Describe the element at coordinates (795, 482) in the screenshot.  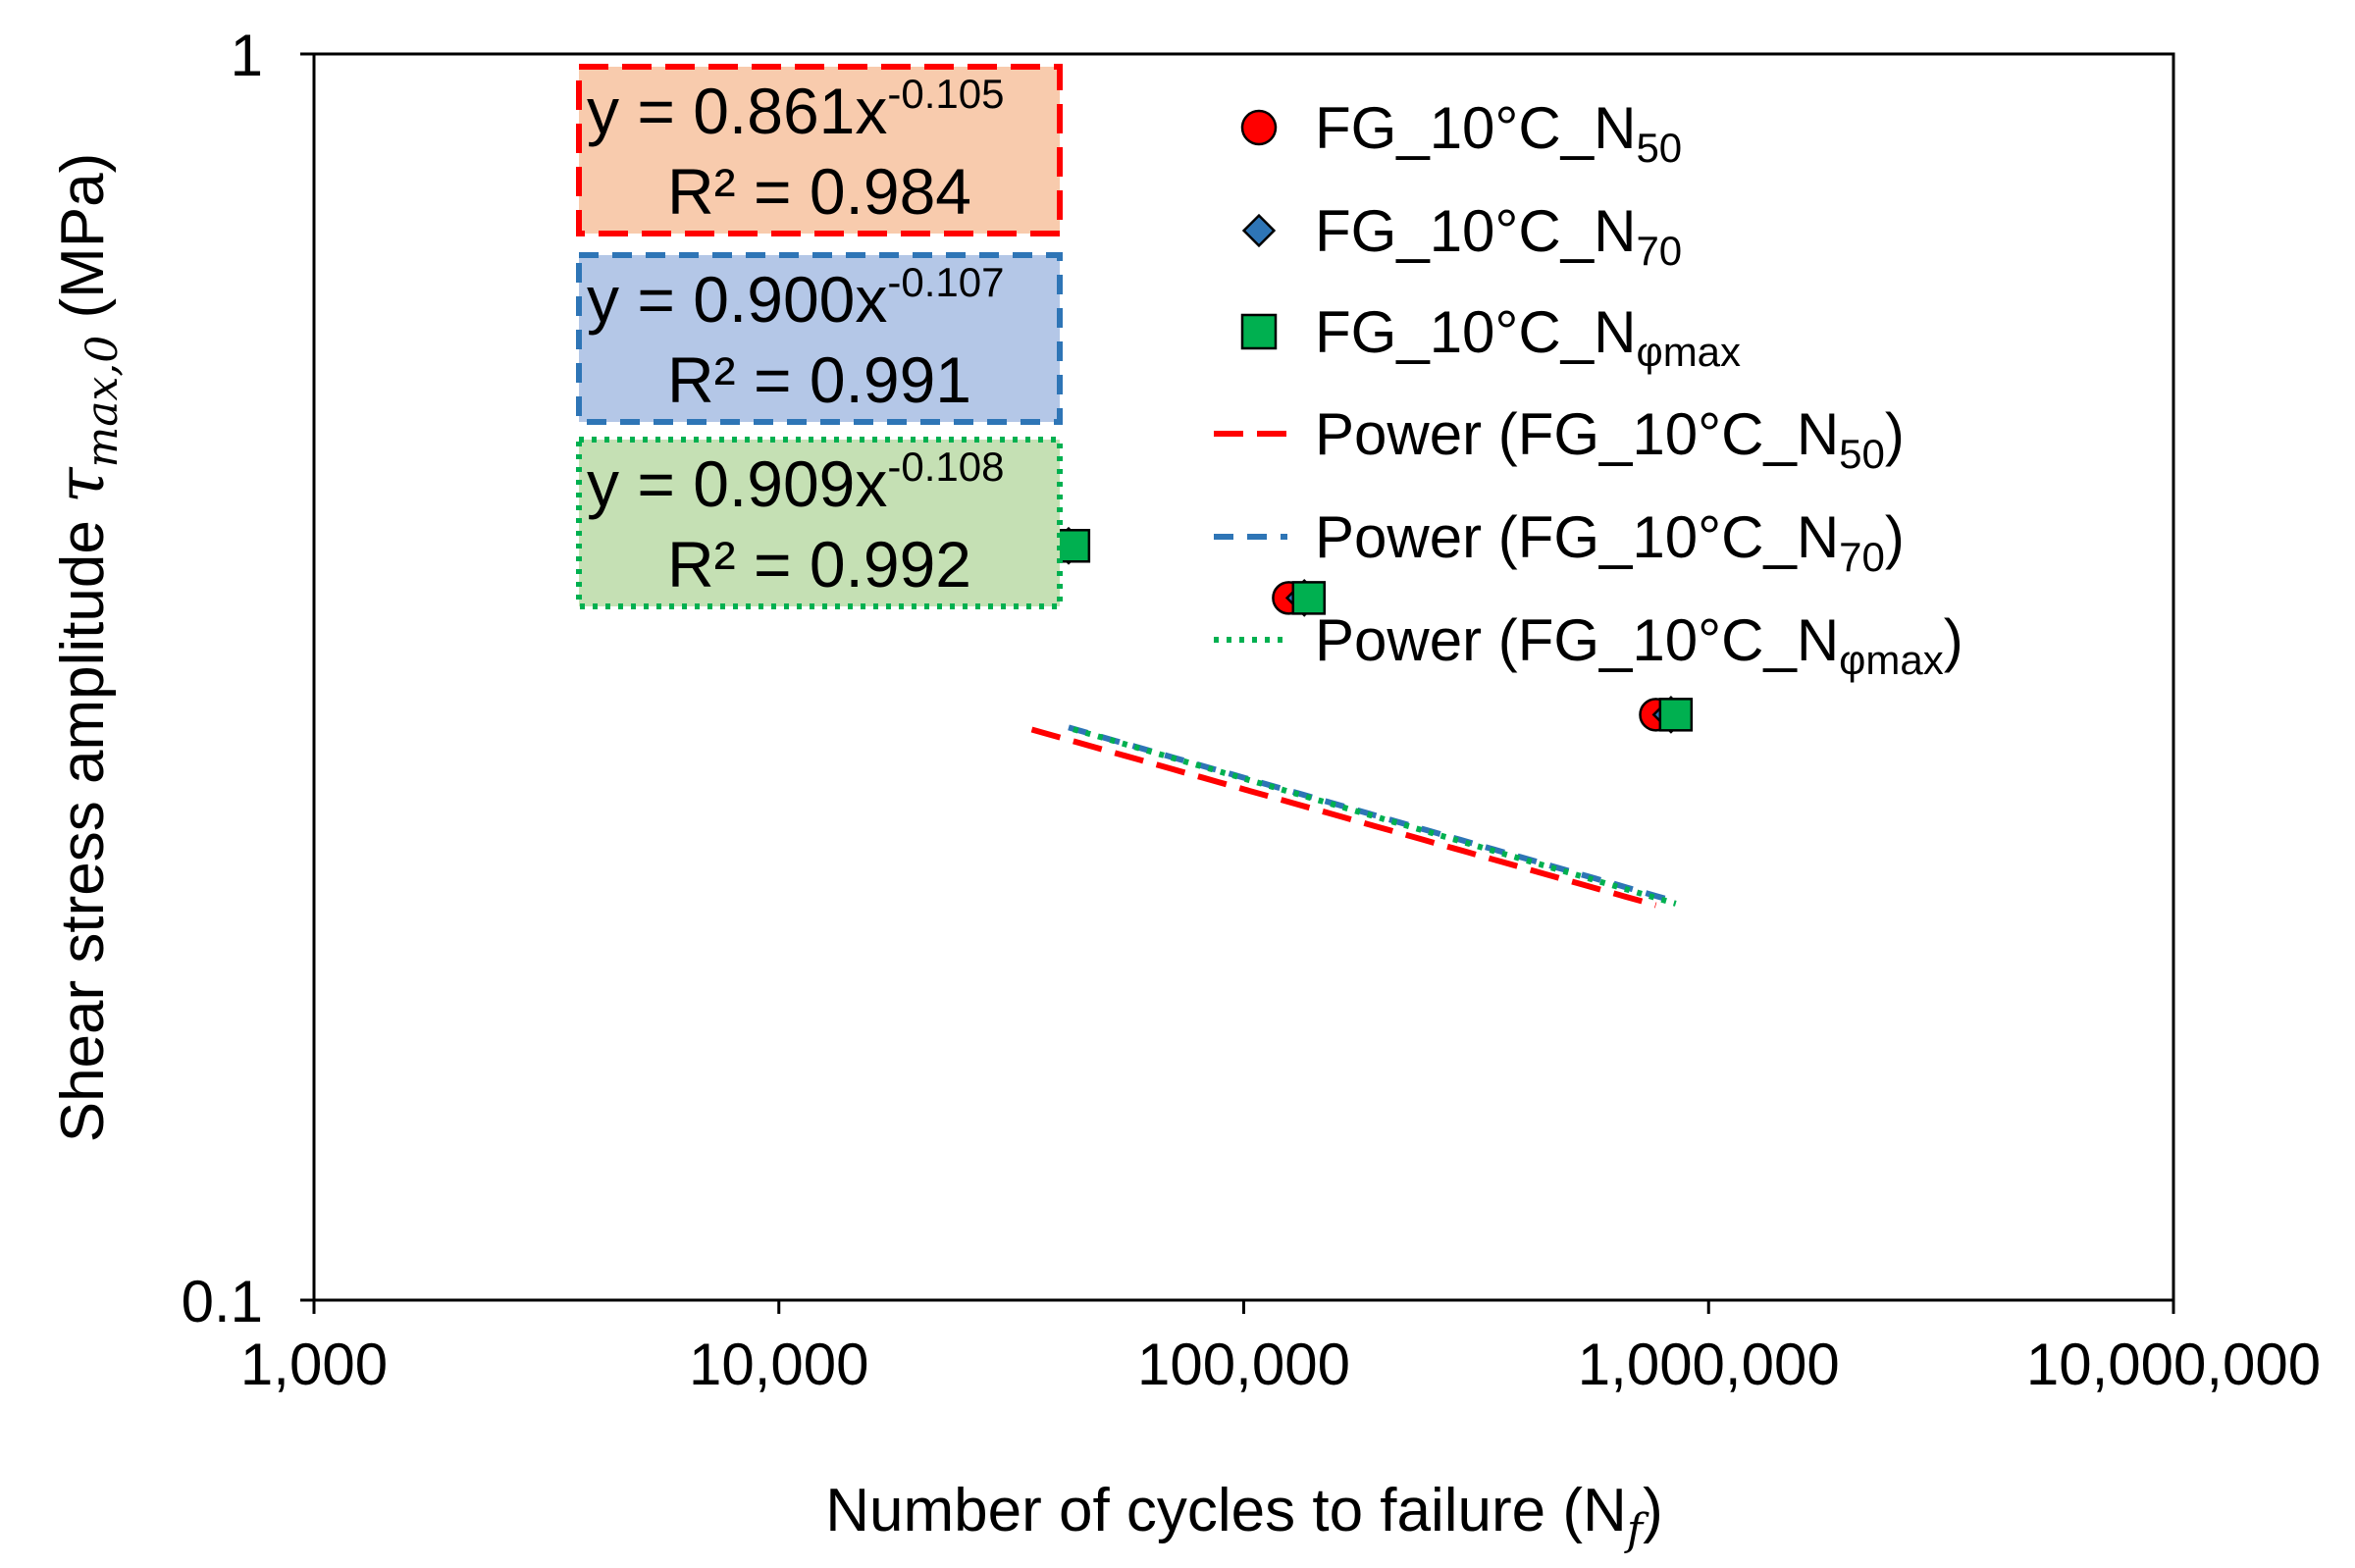
I see `equation-text: y = 0.909x-0.108` at that location.